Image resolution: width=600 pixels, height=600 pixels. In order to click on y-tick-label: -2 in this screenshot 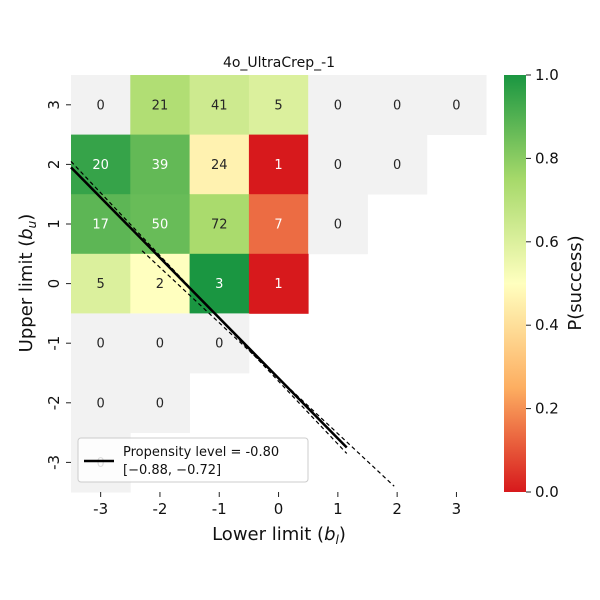, I will do `click(54, 402)`.